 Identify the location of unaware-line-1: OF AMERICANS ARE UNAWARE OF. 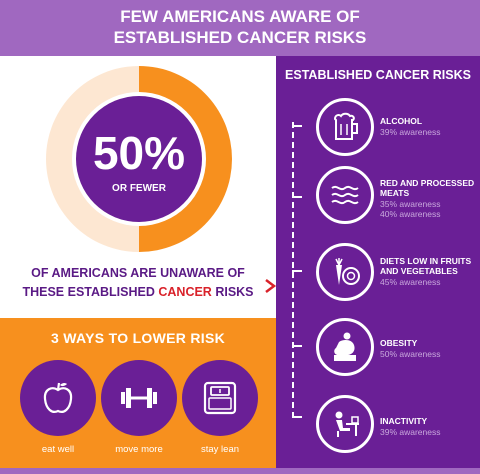
(138, 273).